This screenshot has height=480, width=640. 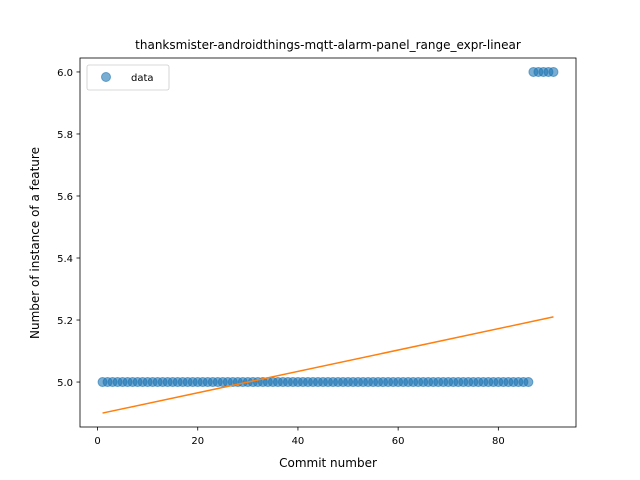 What do you see at coordinates (97, 441) in the screenshot?
I see `x-tick-label: 0` at bounding box center [97, 441].